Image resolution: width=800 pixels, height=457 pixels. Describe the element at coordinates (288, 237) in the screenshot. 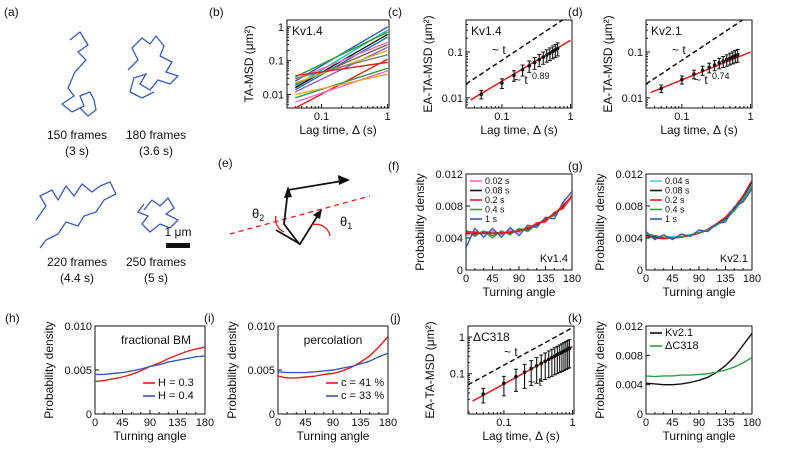

I see `turning-step-start` at that location.